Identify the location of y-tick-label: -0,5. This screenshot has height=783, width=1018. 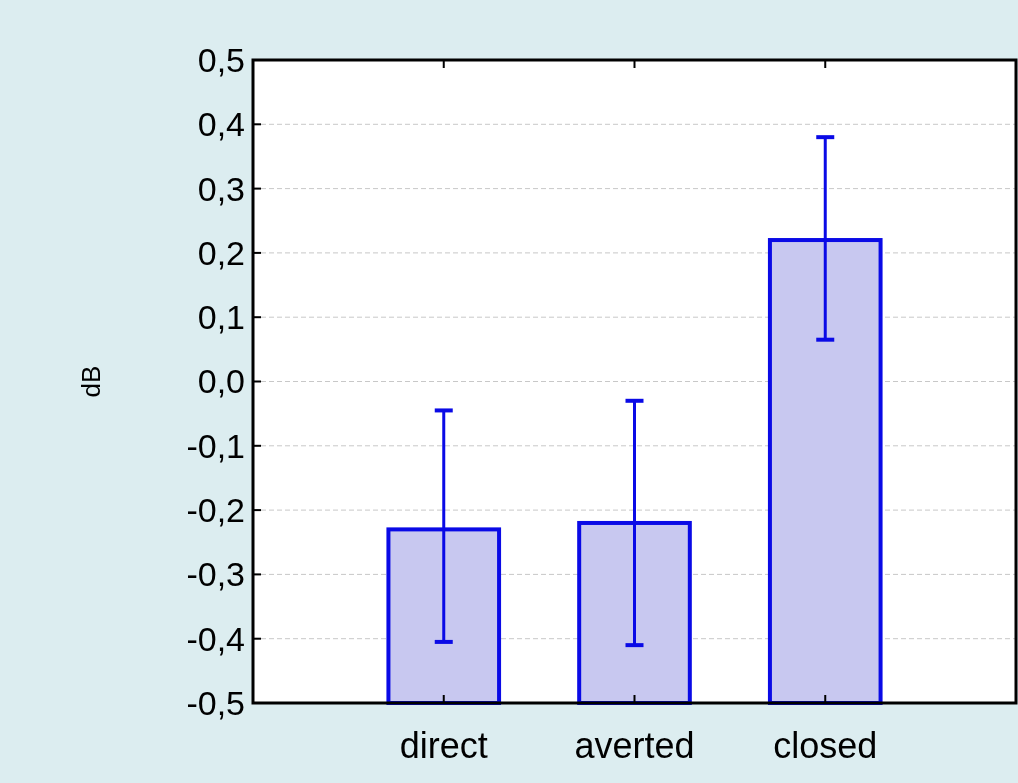
(215, 702).